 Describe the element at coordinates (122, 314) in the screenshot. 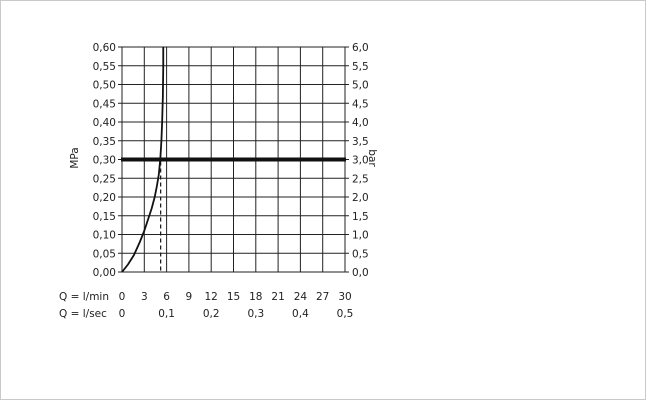

I see `x-tick-label-secondary: 0` at that location.